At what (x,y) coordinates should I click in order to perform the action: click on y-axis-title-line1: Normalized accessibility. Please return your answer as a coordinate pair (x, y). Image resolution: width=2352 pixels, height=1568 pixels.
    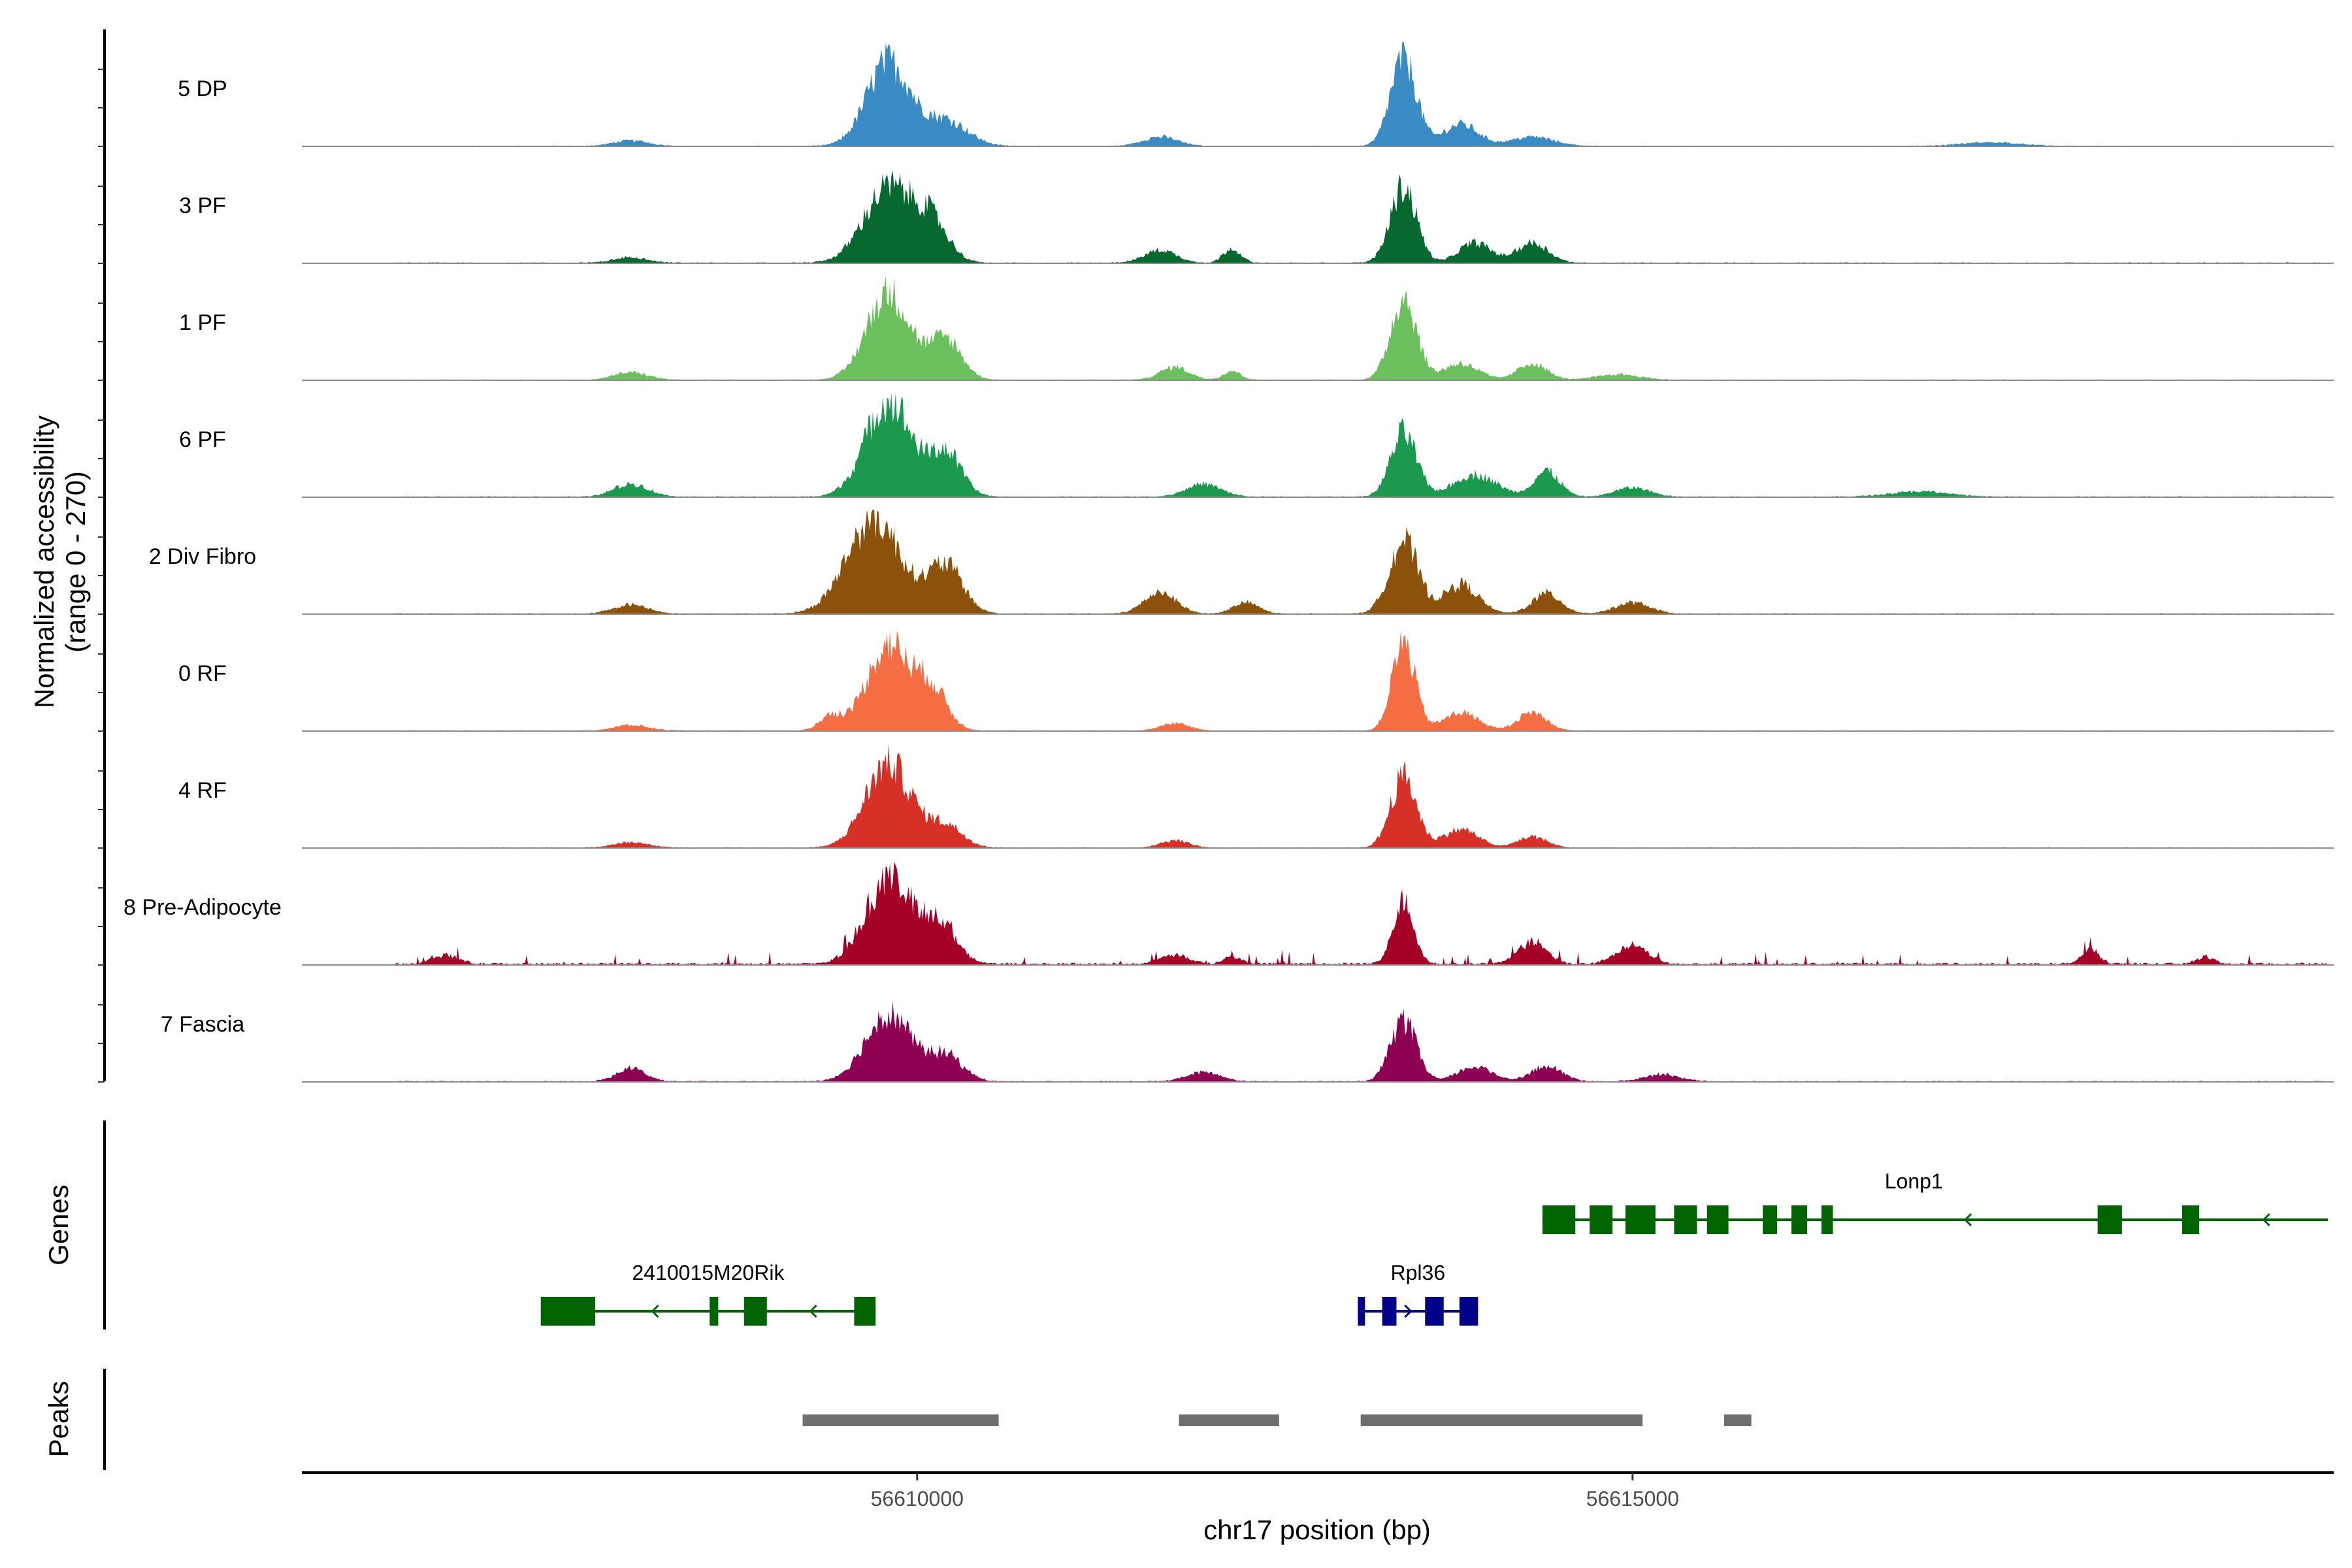
    Looking at the image, I should click on (44, 562).